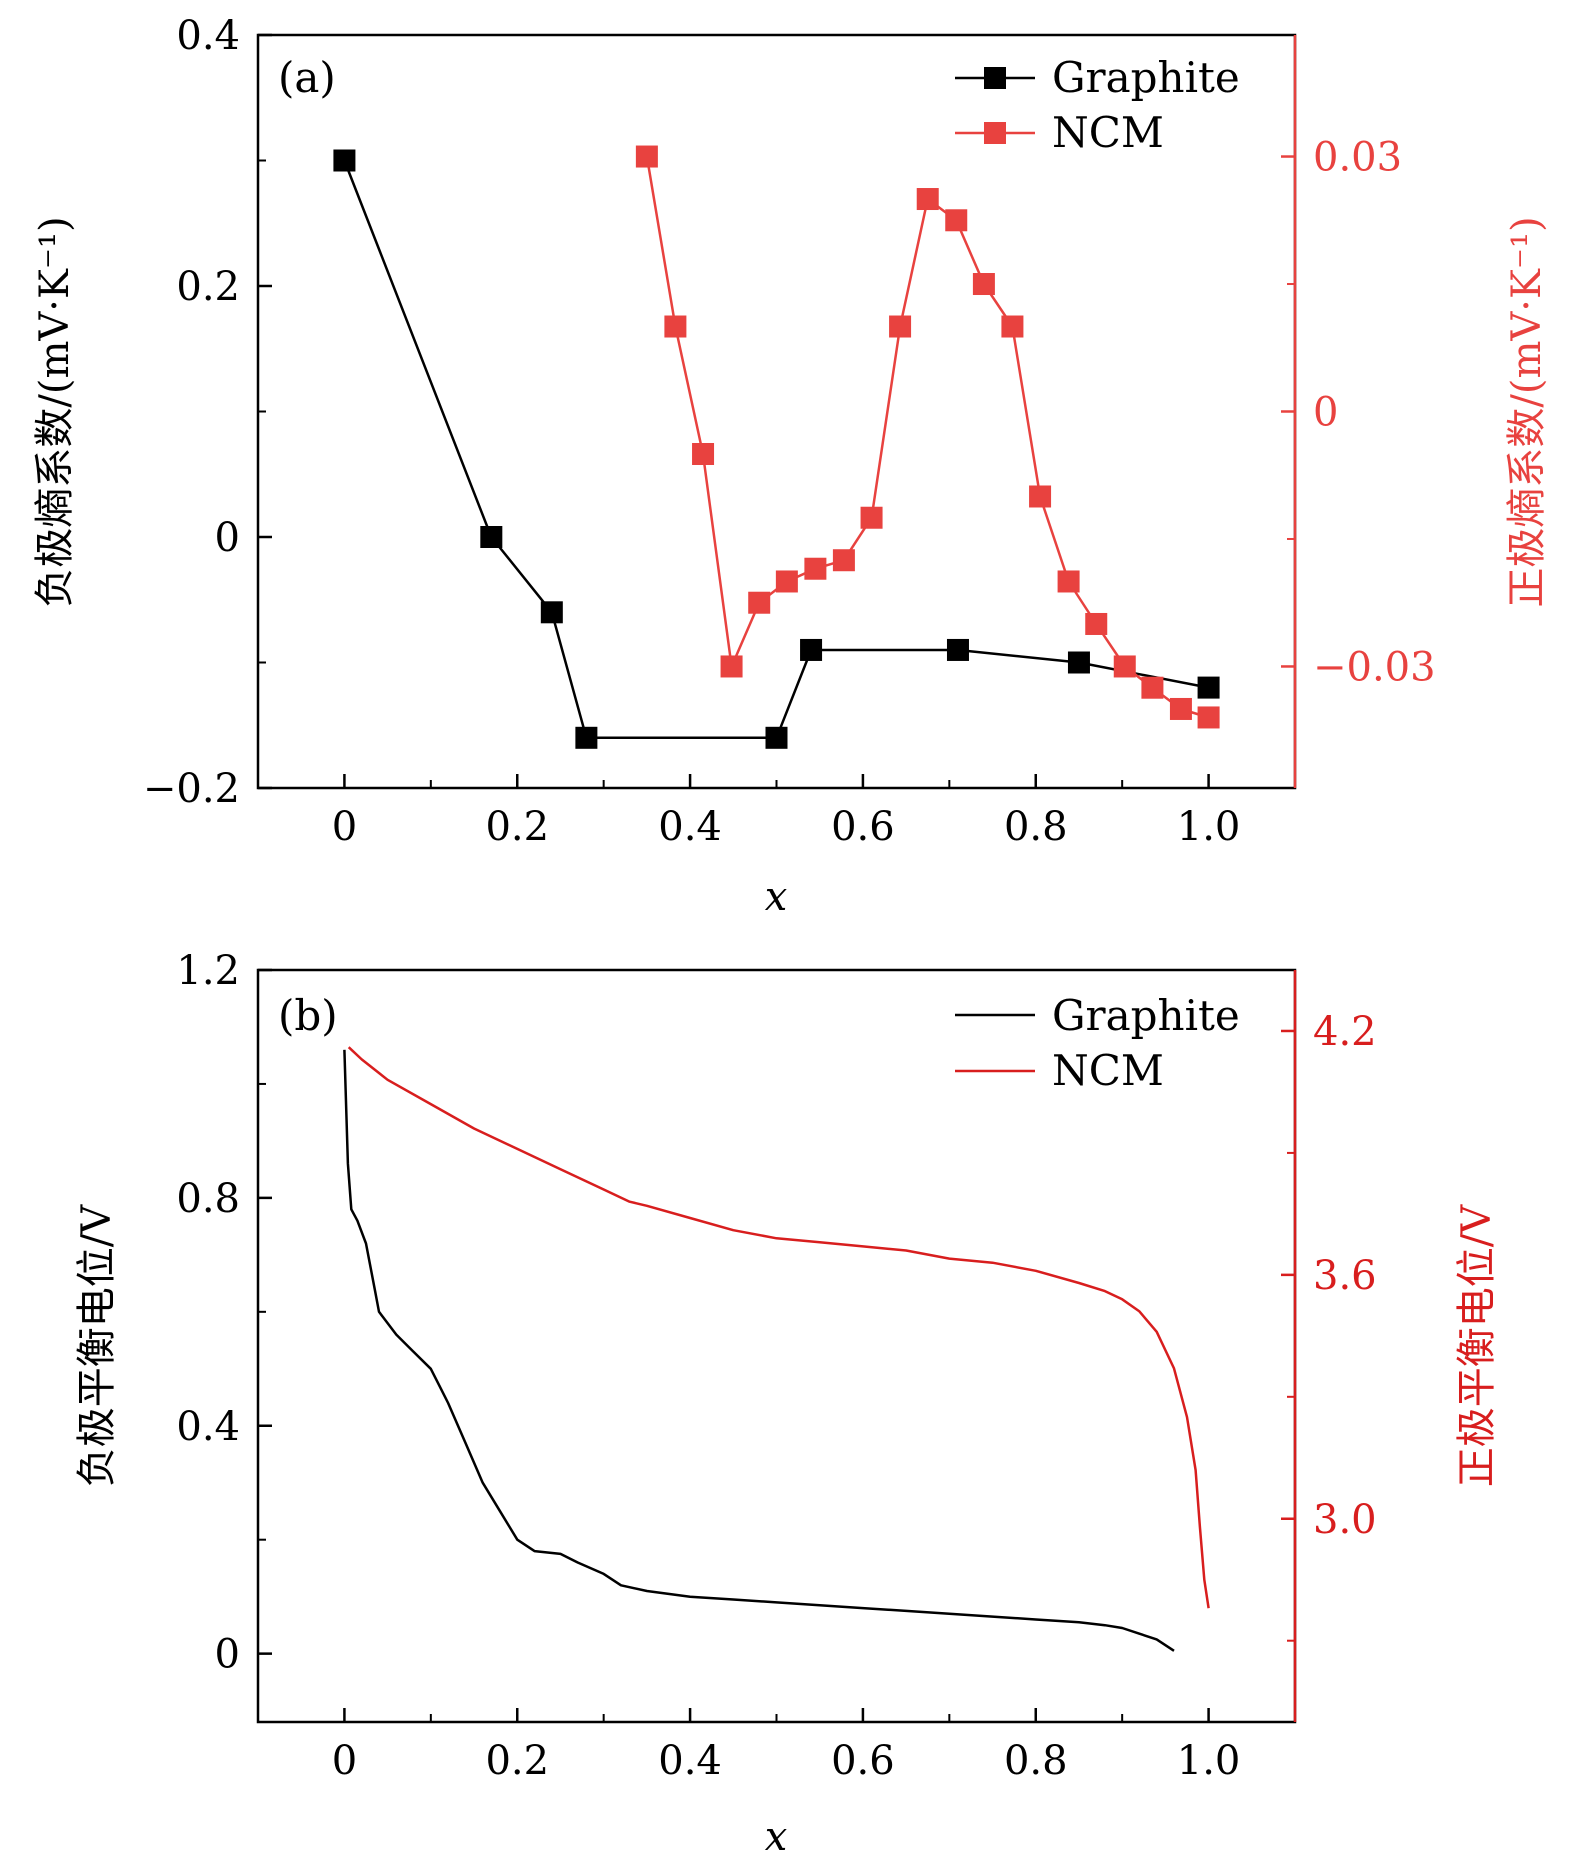 Image resolution: width=1575 pixels, height=1870 pixels. What do you see at coordinates (1097, 1043) in the screenshot?
I see `legend-b: Graphite NCM` at bounding box center [1097, 1043].